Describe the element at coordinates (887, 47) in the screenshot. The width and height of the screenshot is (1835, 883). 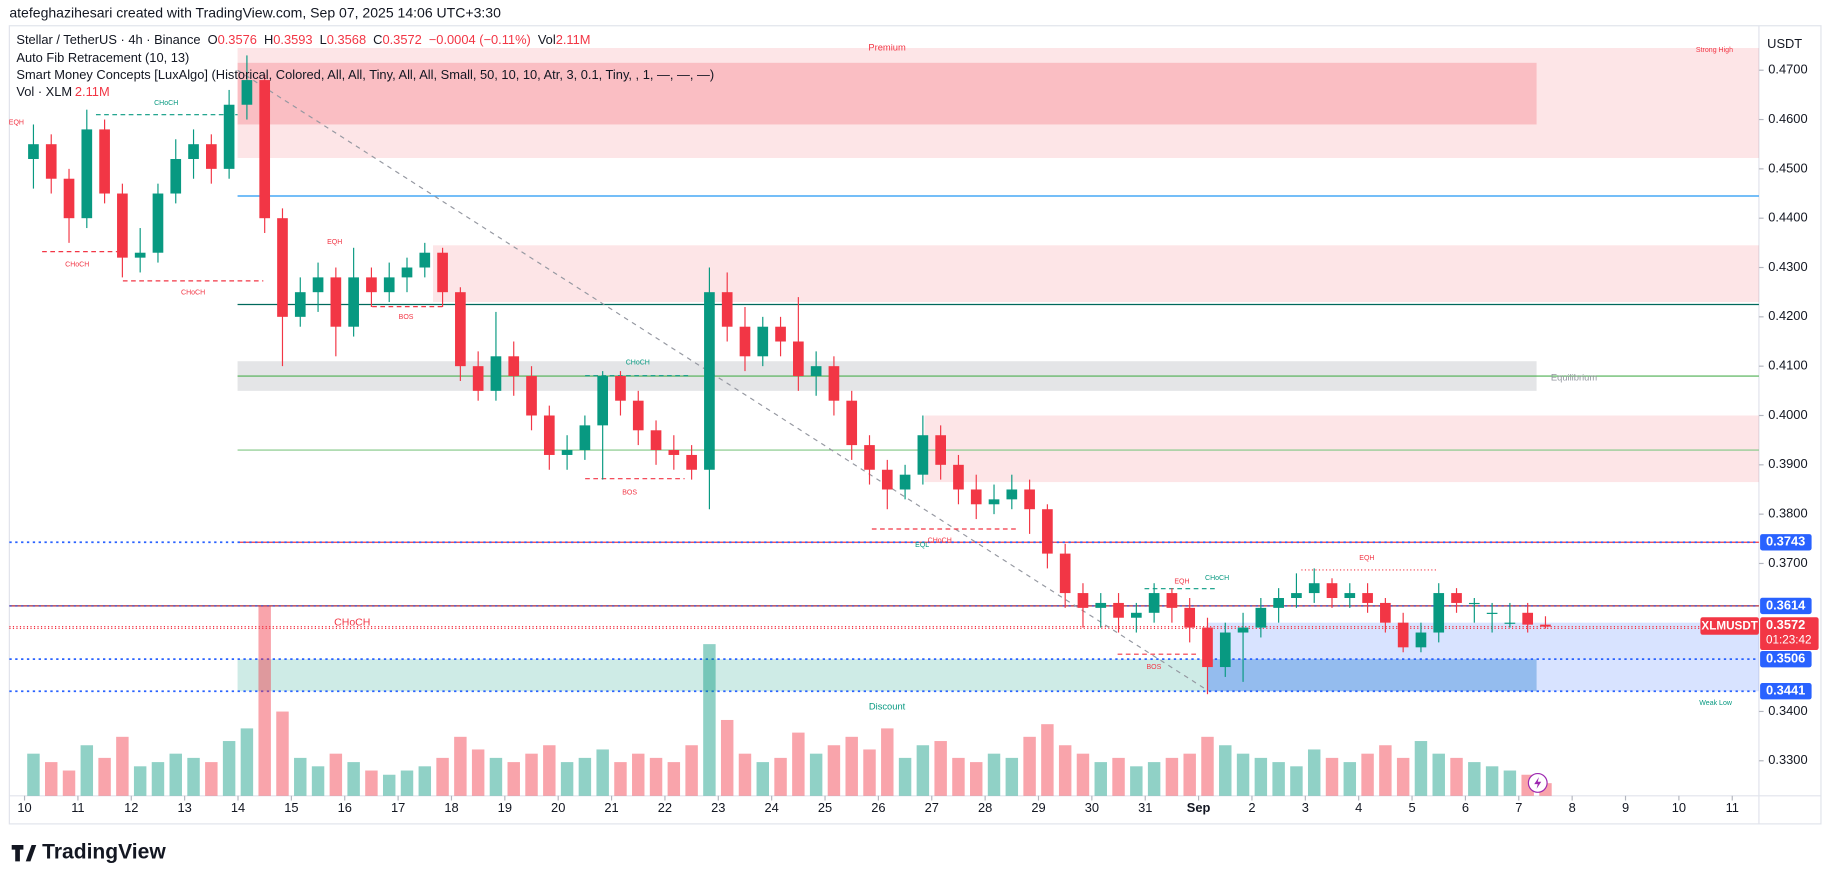
I see `zone-label: Premium` at that location.